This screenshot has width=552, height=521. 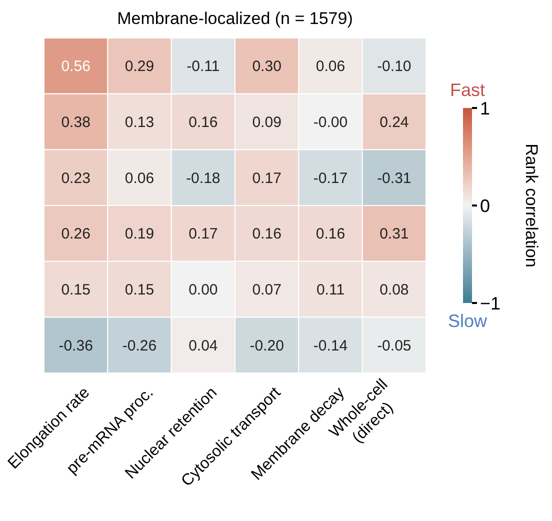 I want to click on data-label: -0.14, so click(x=330, y=345).